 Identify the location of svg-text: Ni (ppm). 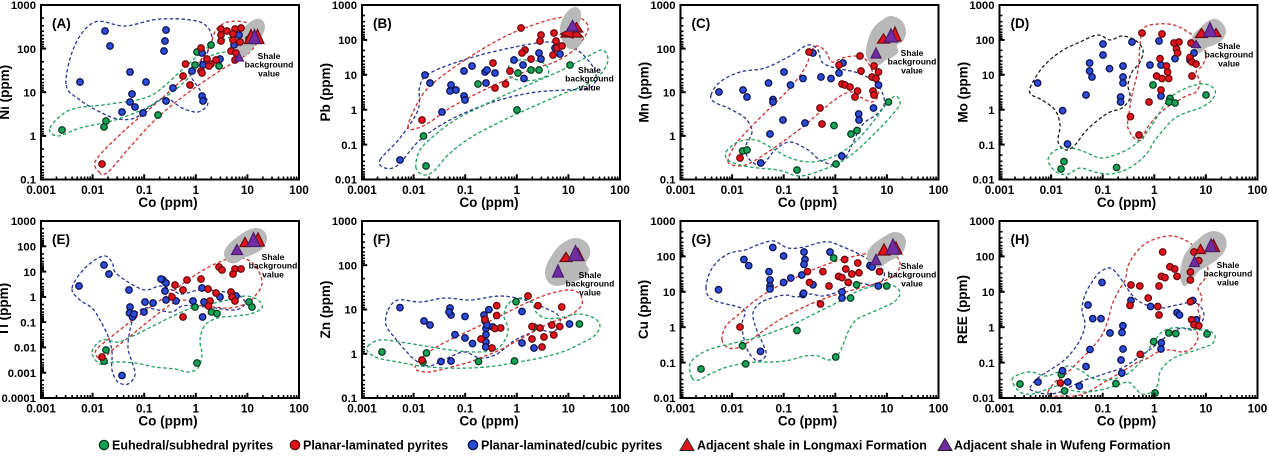
(6, 92).